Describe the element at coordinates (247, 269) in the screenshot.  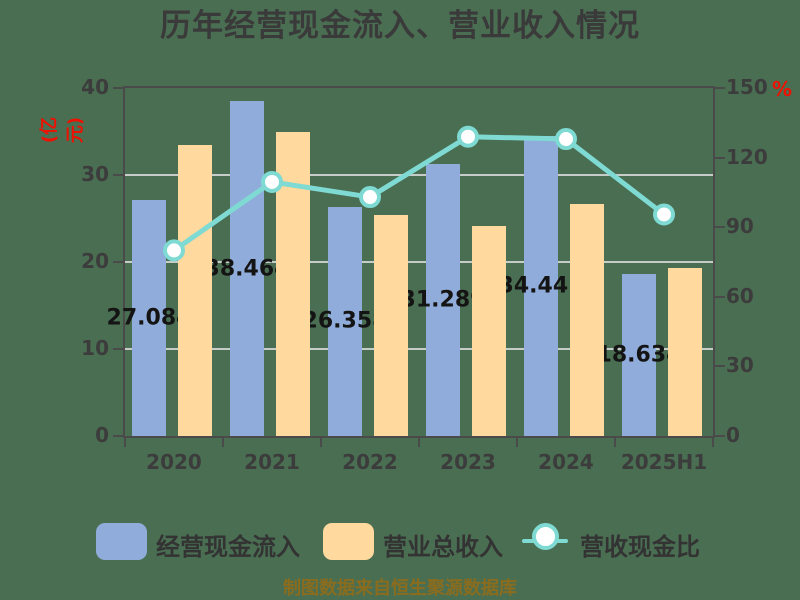
I see `bar-data-label: 38.464` at that location.